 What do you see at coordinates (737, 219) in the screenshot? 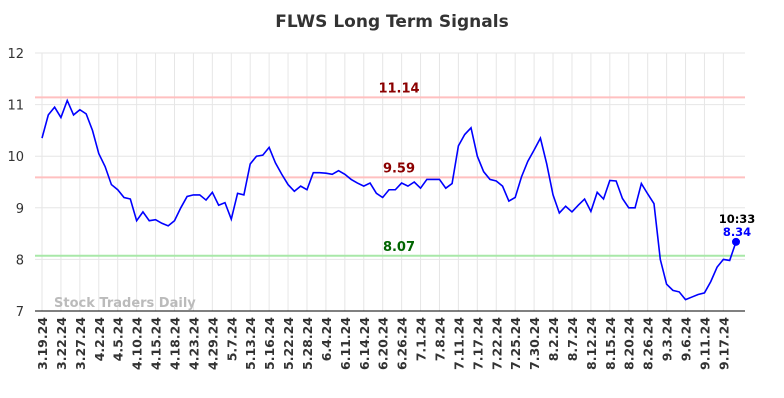
I see `last-time: 10:33` at bounding box center [737, 219].